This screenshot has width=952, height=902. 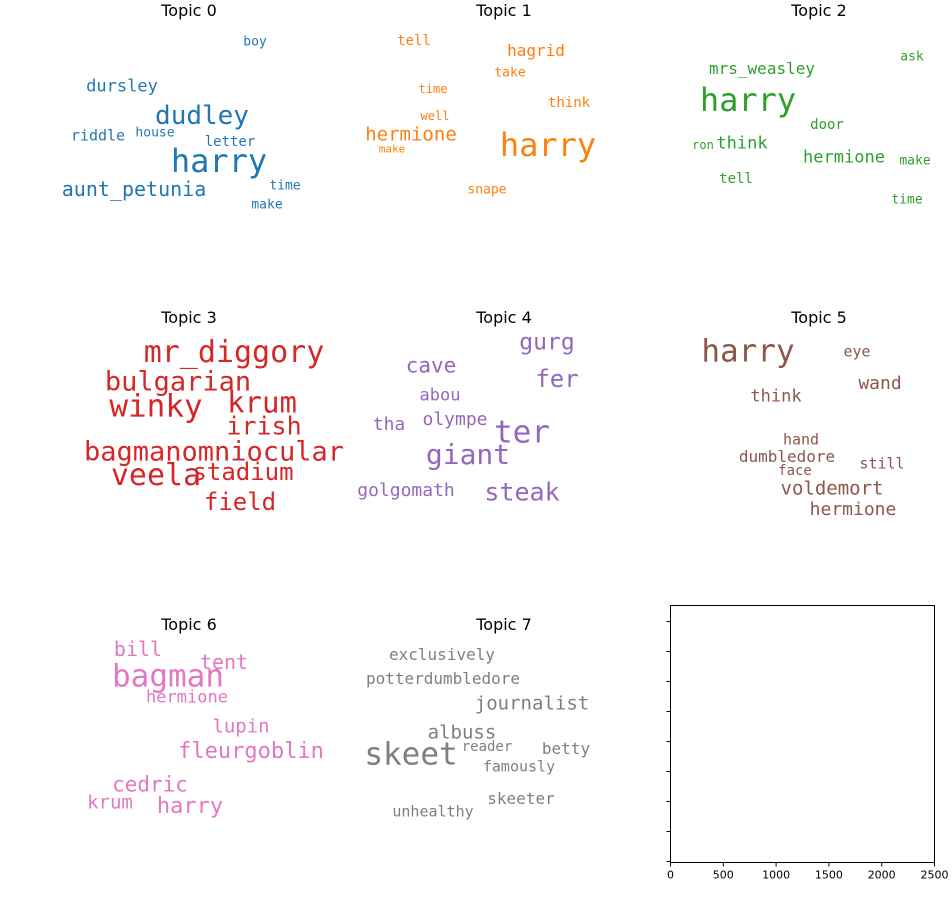 I want to click on topic-2-word: hermione, so click(x=844, y=157).